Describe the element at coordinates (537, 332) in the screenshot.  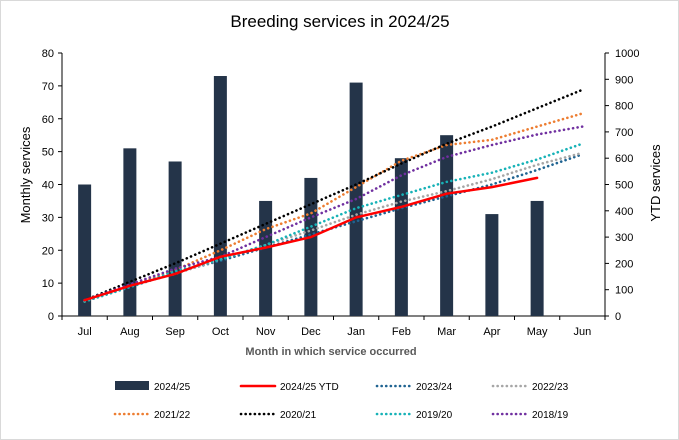
I see `x-tick-label: May` at that location.